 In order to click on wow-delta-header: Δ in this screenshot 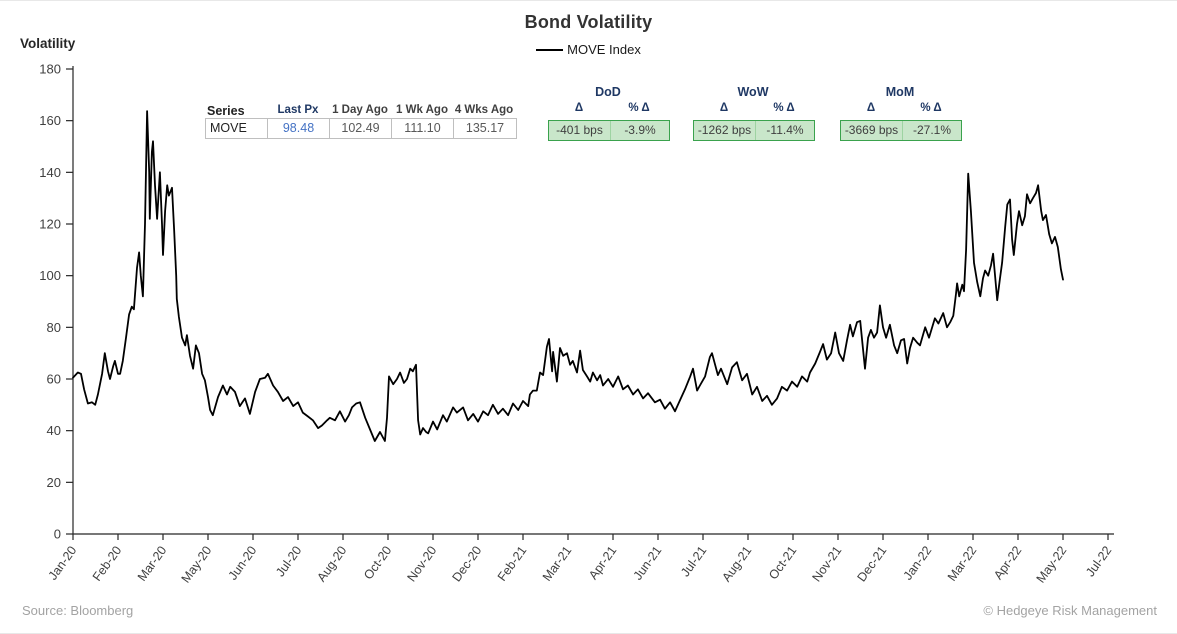, I will do `click(724, 108)`.